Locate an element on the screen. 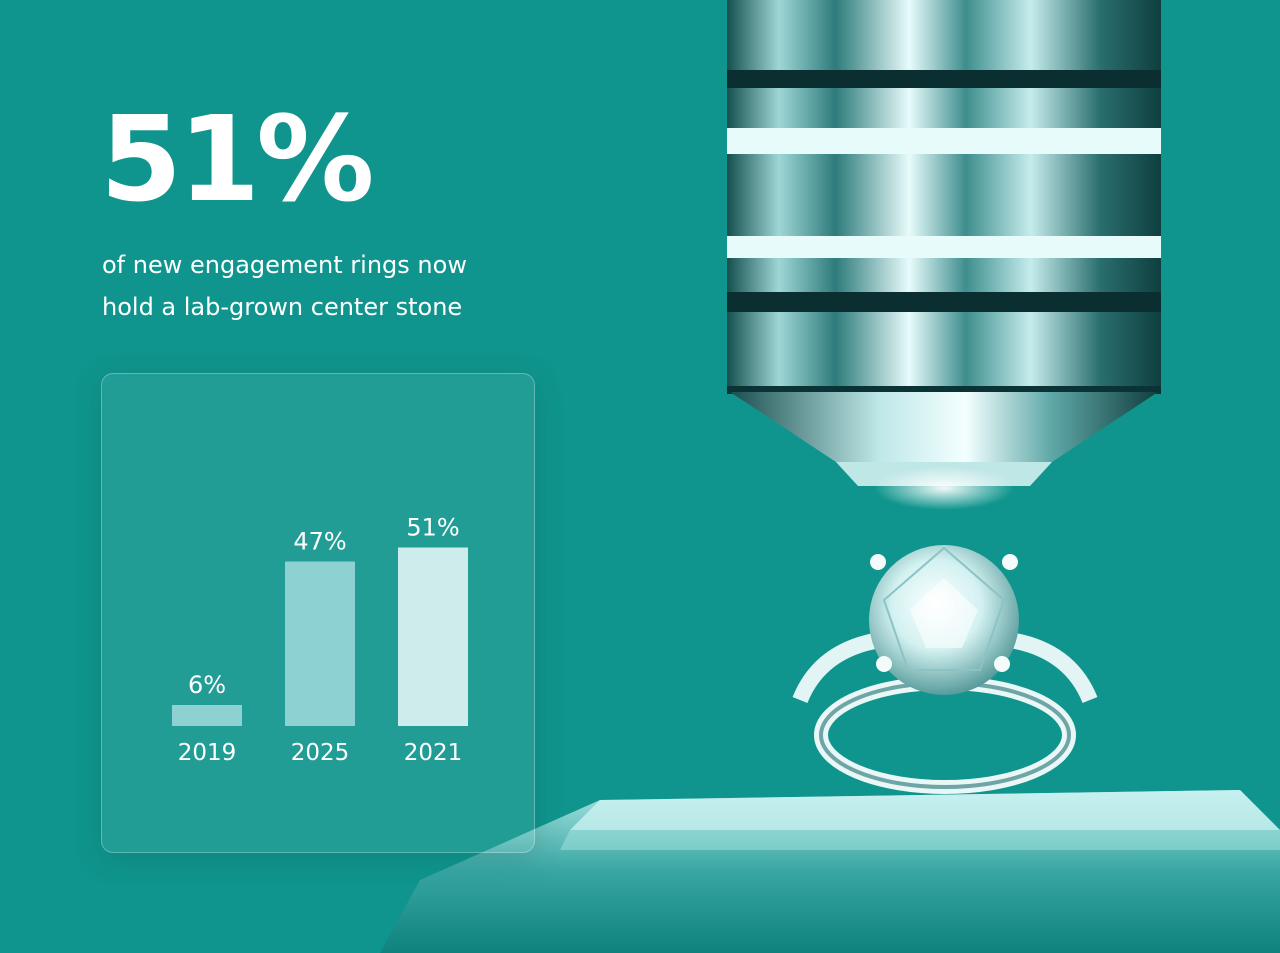 The height and width of the screenshot is (953, 1280). bar-value-label: 51% is located at coordinates (432, 528).